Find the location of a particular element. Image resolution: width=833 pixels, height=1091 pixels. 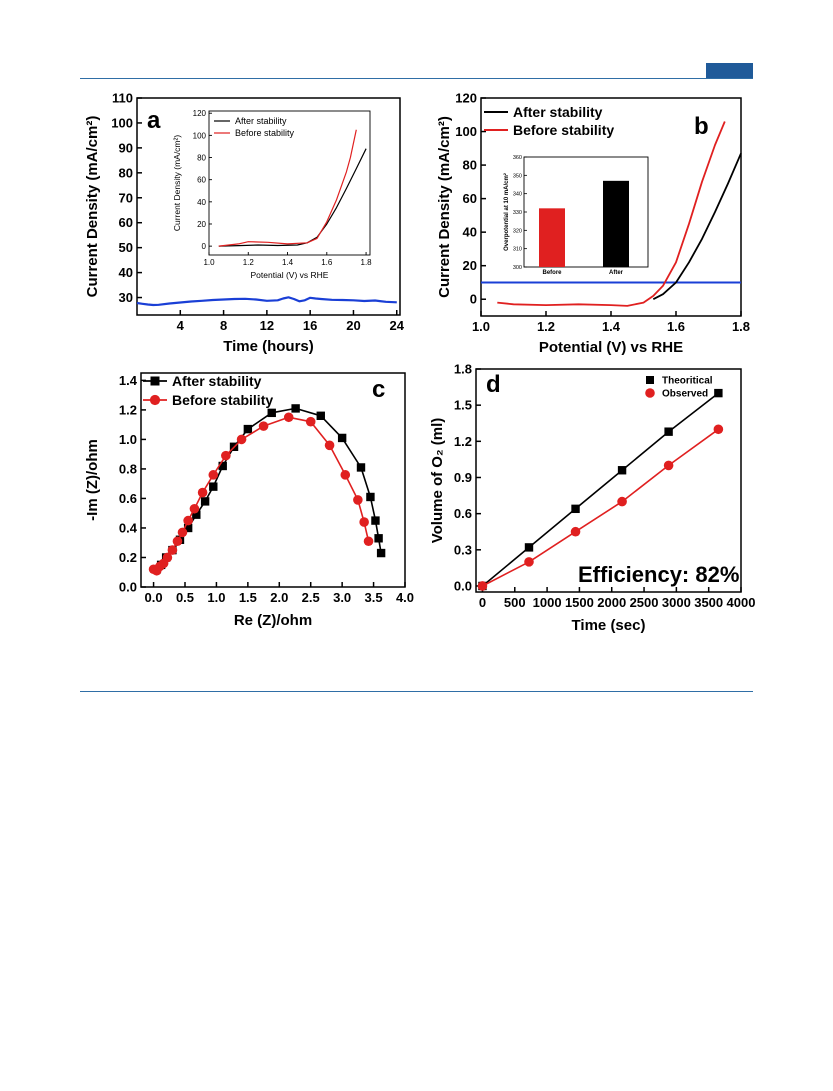

panel-a-inset-line is located at coordinates (292, 197).